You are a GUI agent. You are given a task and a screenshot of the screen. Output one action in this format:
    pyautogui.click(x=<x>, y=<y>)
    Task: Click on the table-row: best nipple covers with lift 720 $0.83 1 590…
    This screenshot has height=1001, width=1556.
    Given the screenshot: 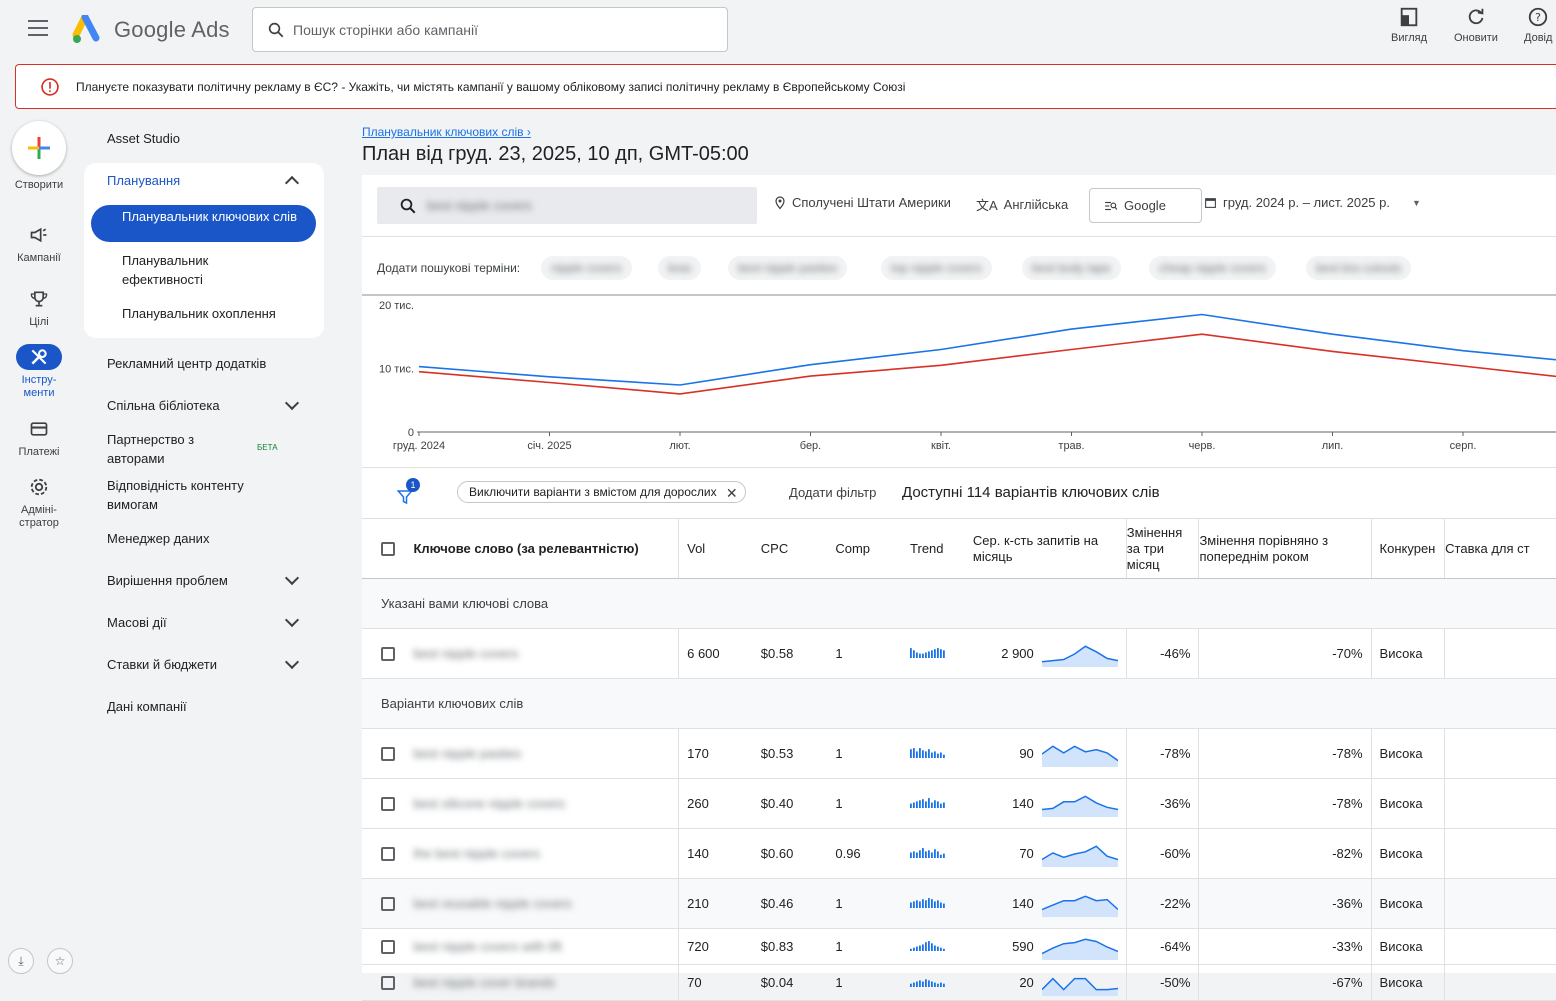 What is the action you would take?
    pyautogui.click(x=959, y=946)
    